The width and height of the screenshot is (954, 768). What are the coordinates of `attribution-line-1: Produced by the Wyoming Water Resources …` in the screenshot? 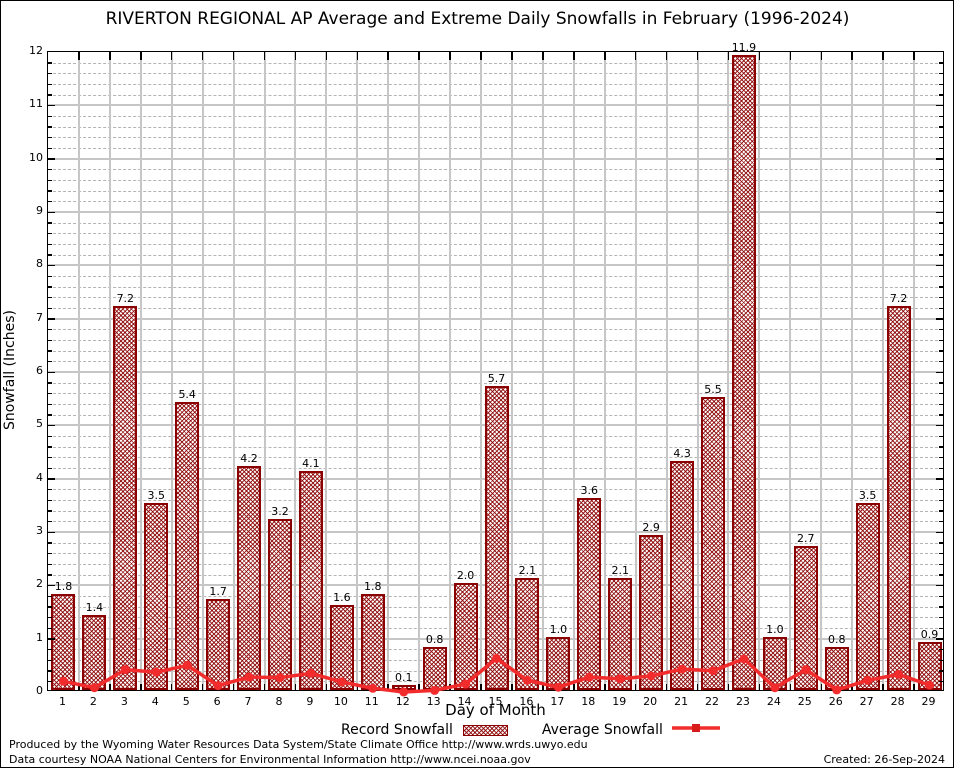 It's located at (298, 744).